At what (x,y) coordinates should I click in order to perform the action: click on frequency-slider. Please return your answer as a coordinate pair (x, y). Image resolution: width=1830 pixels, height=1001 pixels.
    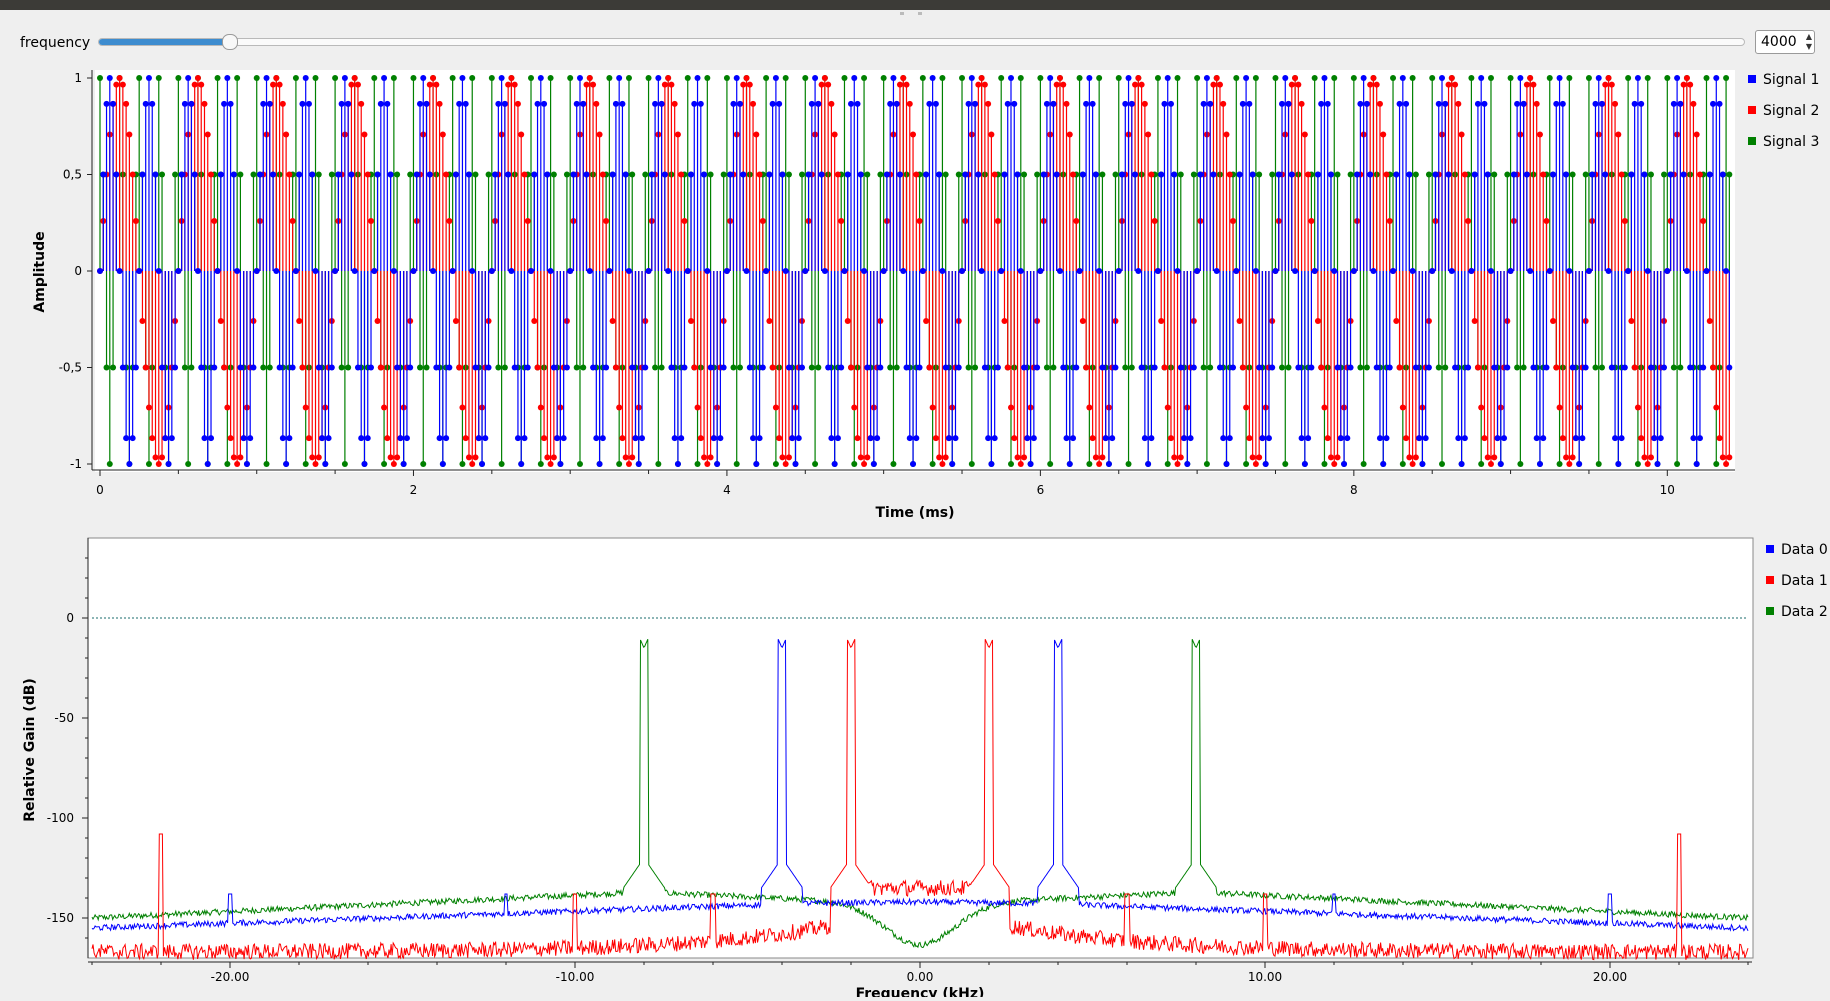
    Looking at the image, I should click on (921, 42).